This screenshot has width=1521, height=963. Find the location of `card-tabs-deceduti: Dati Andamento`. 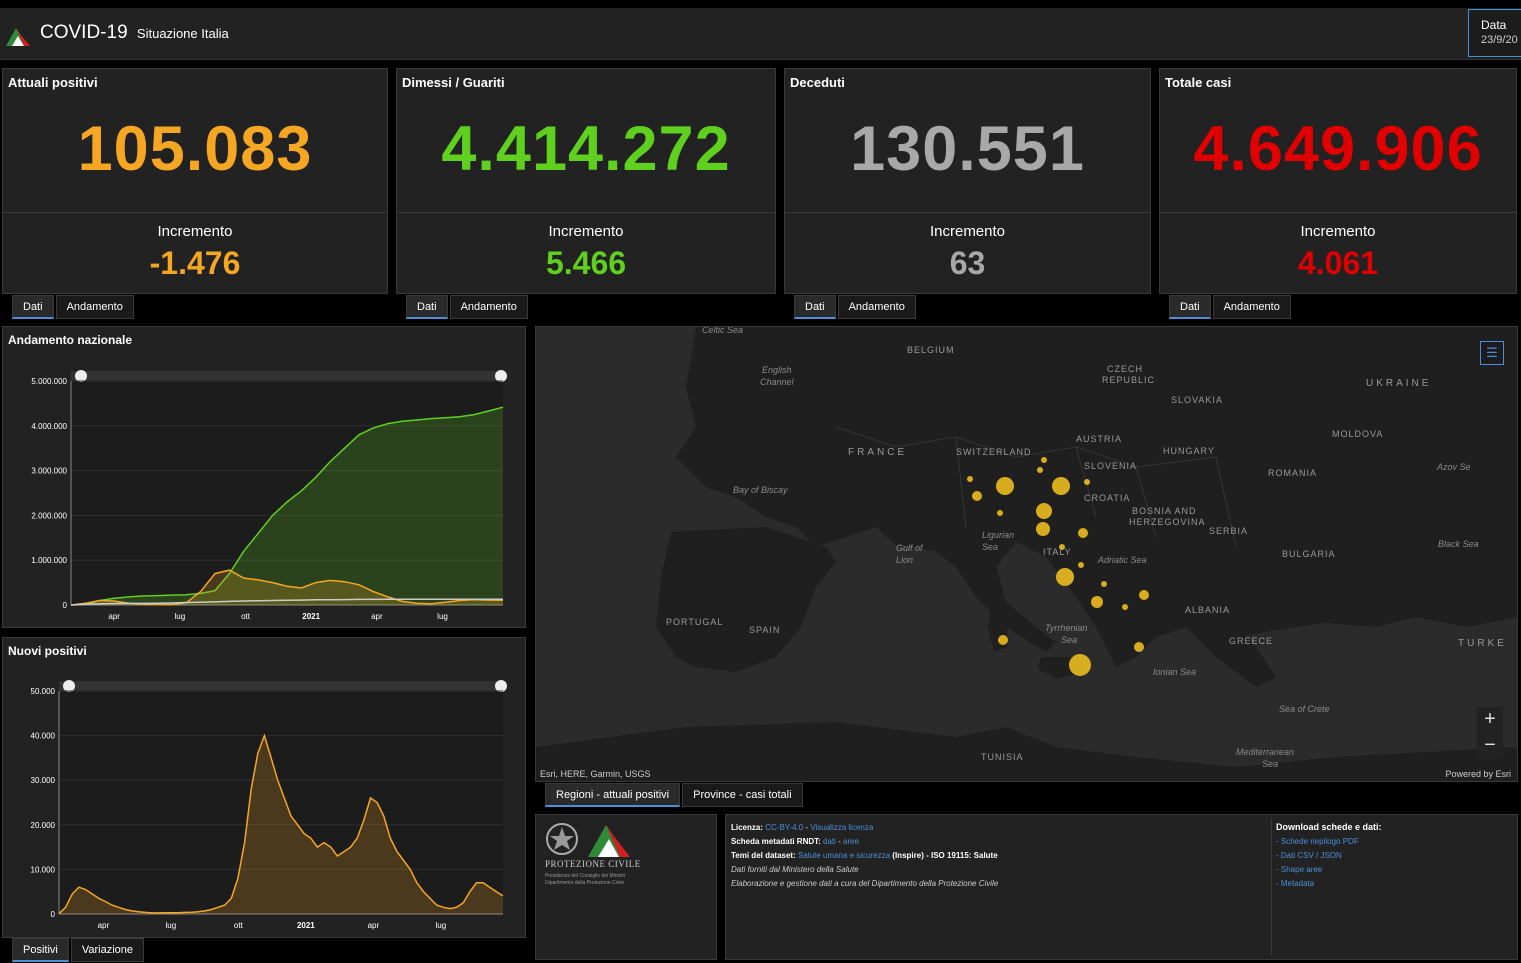

card-tabs-deceduti: Dati Andamento is located at coordinates (856, 307).